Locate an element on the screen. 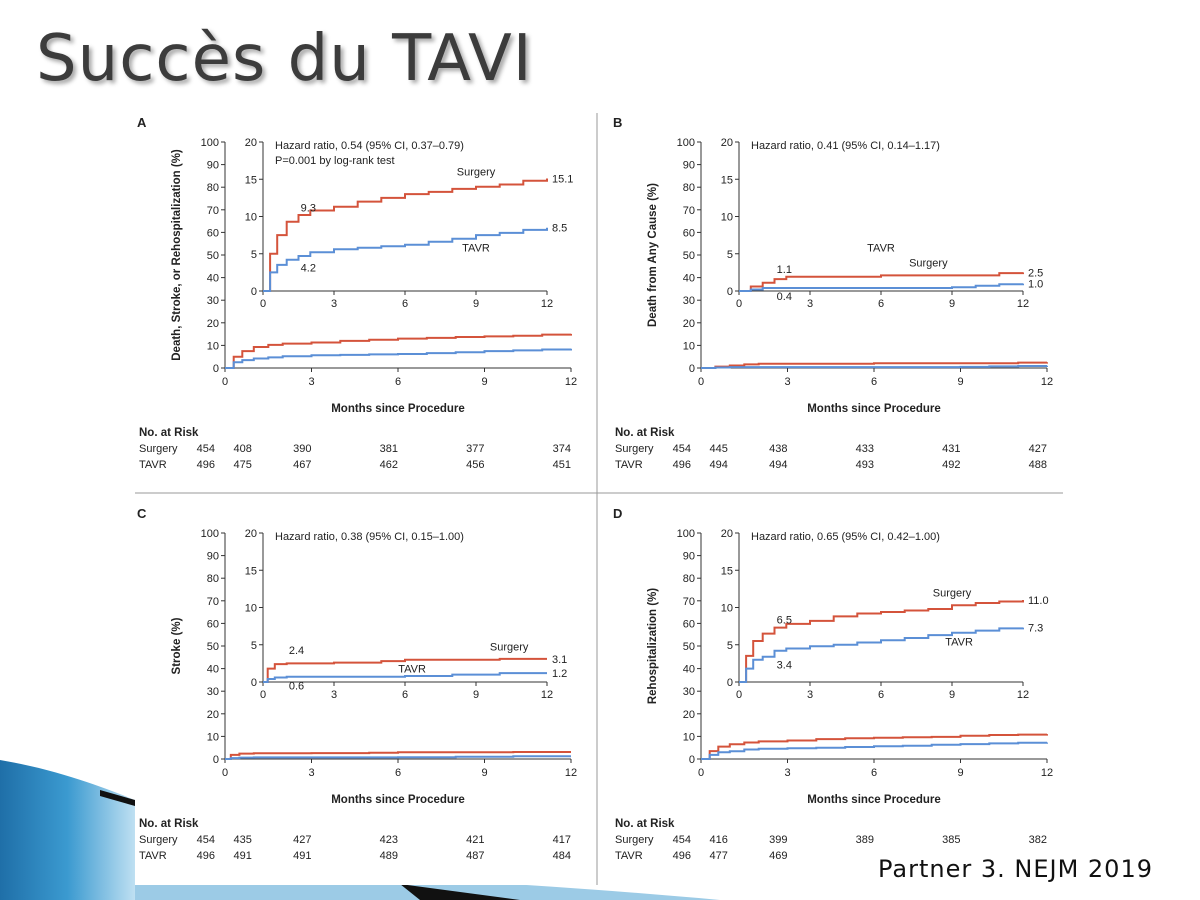  inset-y-tick-label: 0 is located at coordinates (254, 683).